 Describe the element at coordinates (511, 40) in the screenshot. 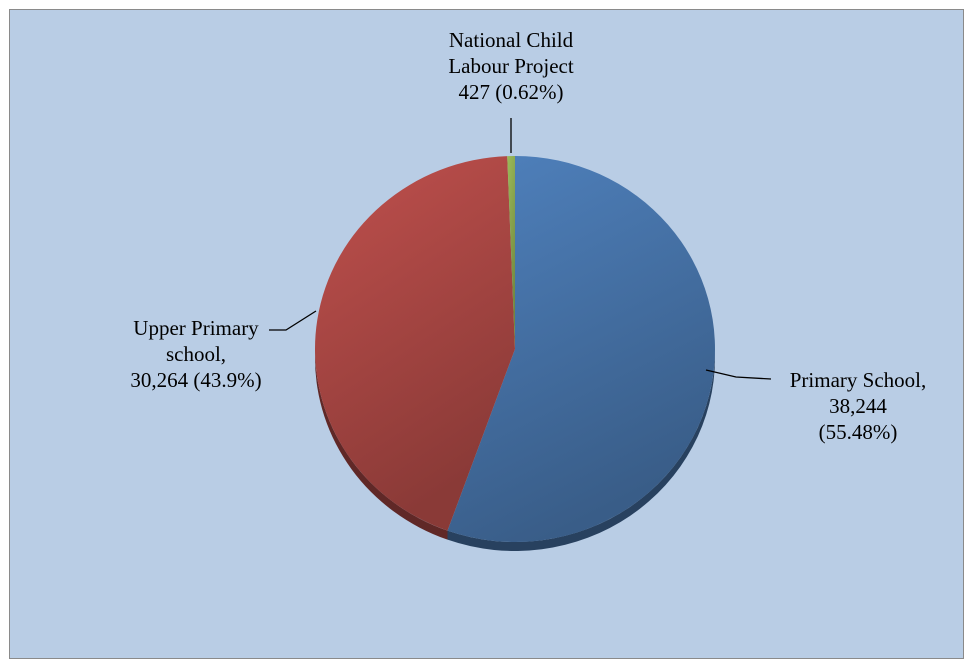

I see `data-label-line: National Child` at that location.